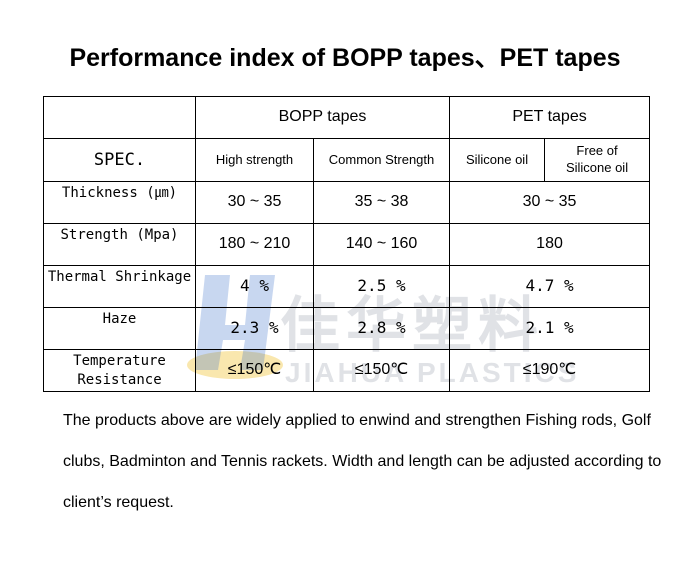 This screenshot has width=690, height=577. What do you see at coordinates (597, 151) in the screenshot?
I see `free-silicone-line1: Free of` at bounding box center [597, 151].